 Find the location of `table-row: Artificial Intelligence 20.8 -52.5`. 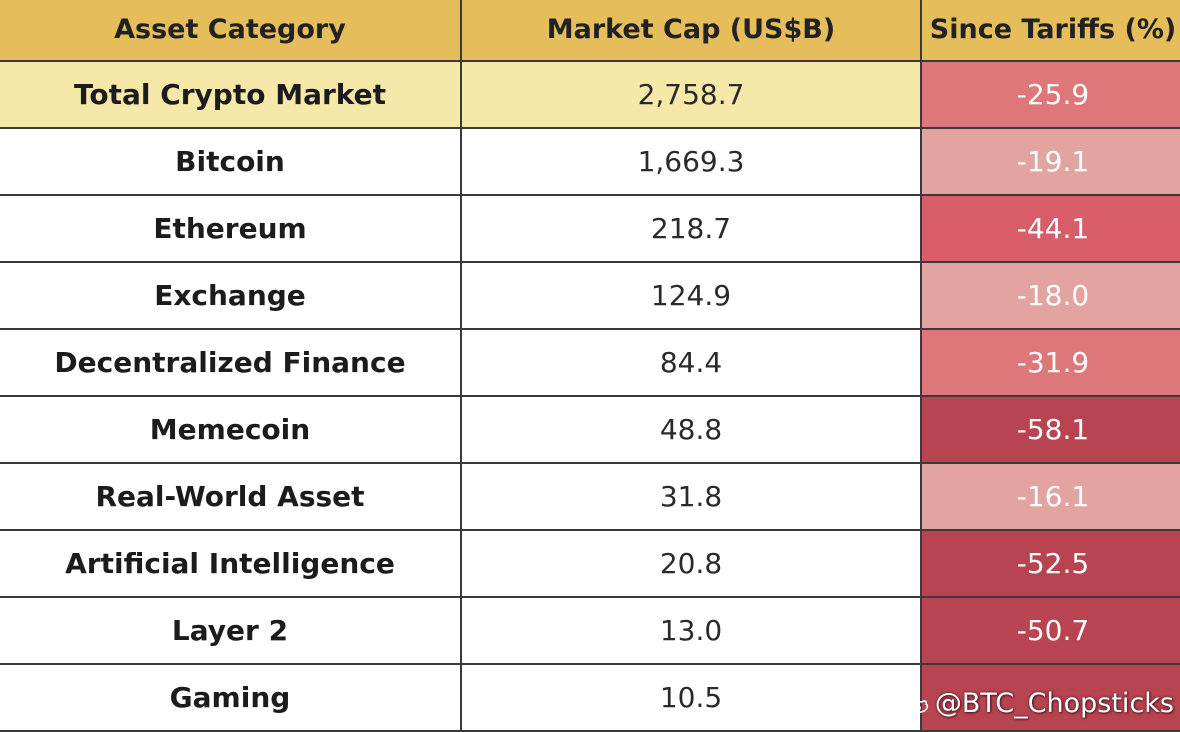

table-row: Artificial Intelligence 20.8 -52.5 is located at coordinates (590, 563).